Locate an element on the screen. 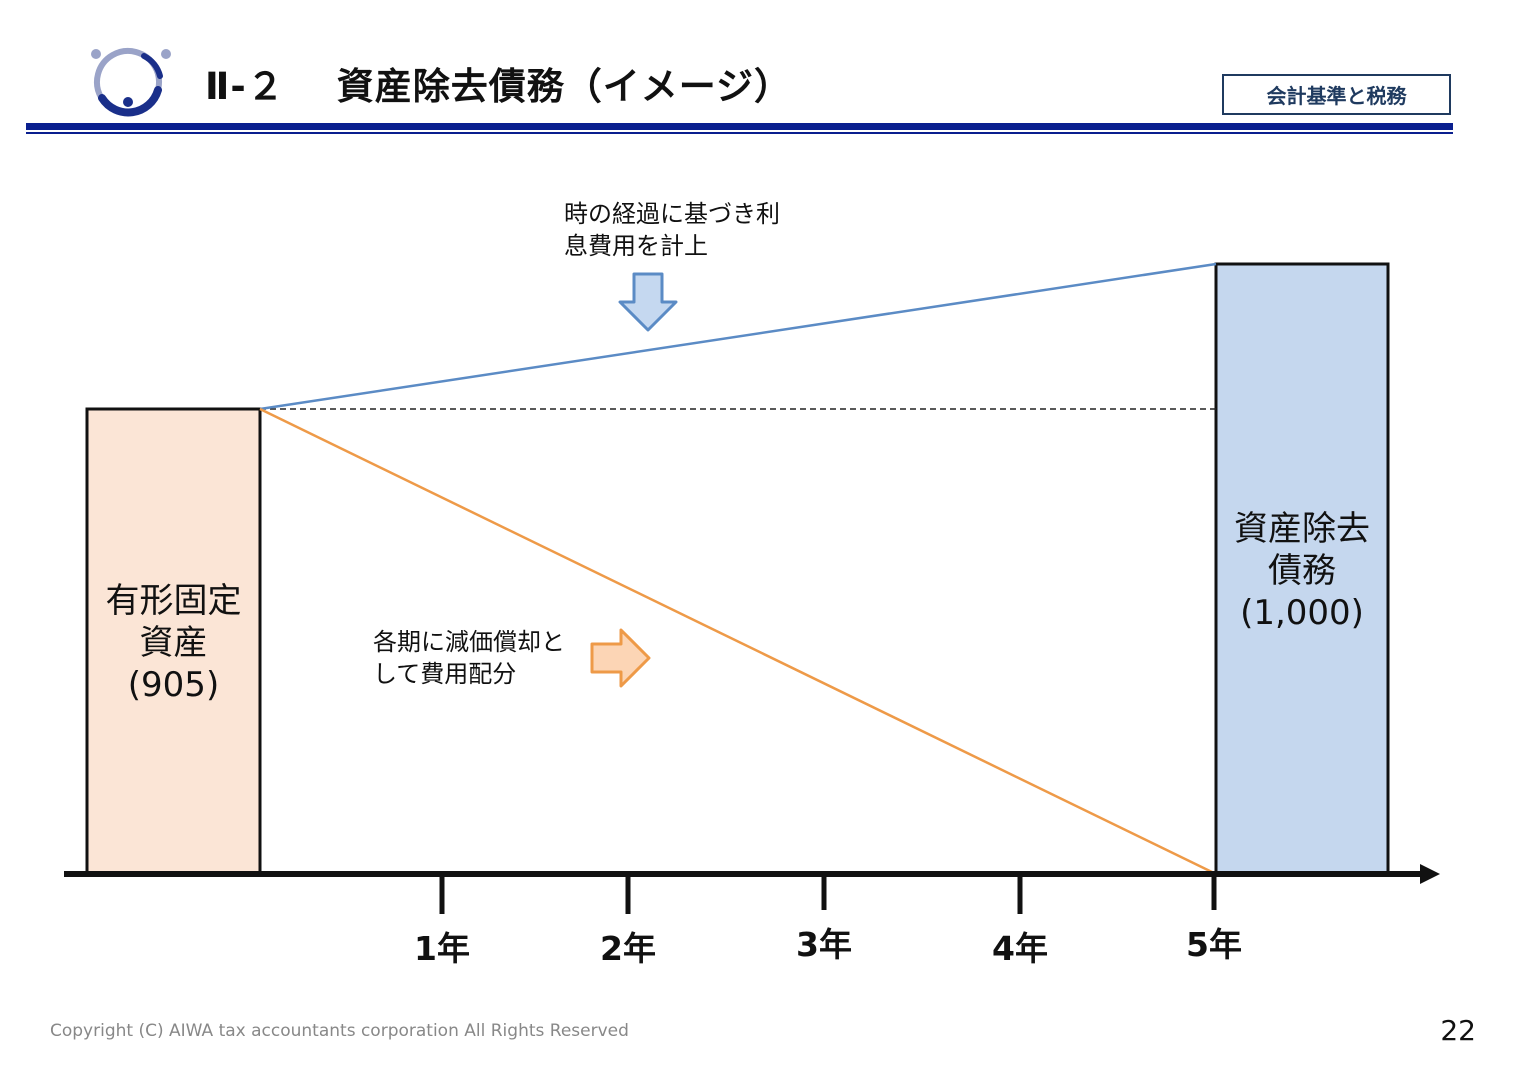 This screenshot has width=1526, height=1079. header-rule-thick is located at coordinates (739, 126).